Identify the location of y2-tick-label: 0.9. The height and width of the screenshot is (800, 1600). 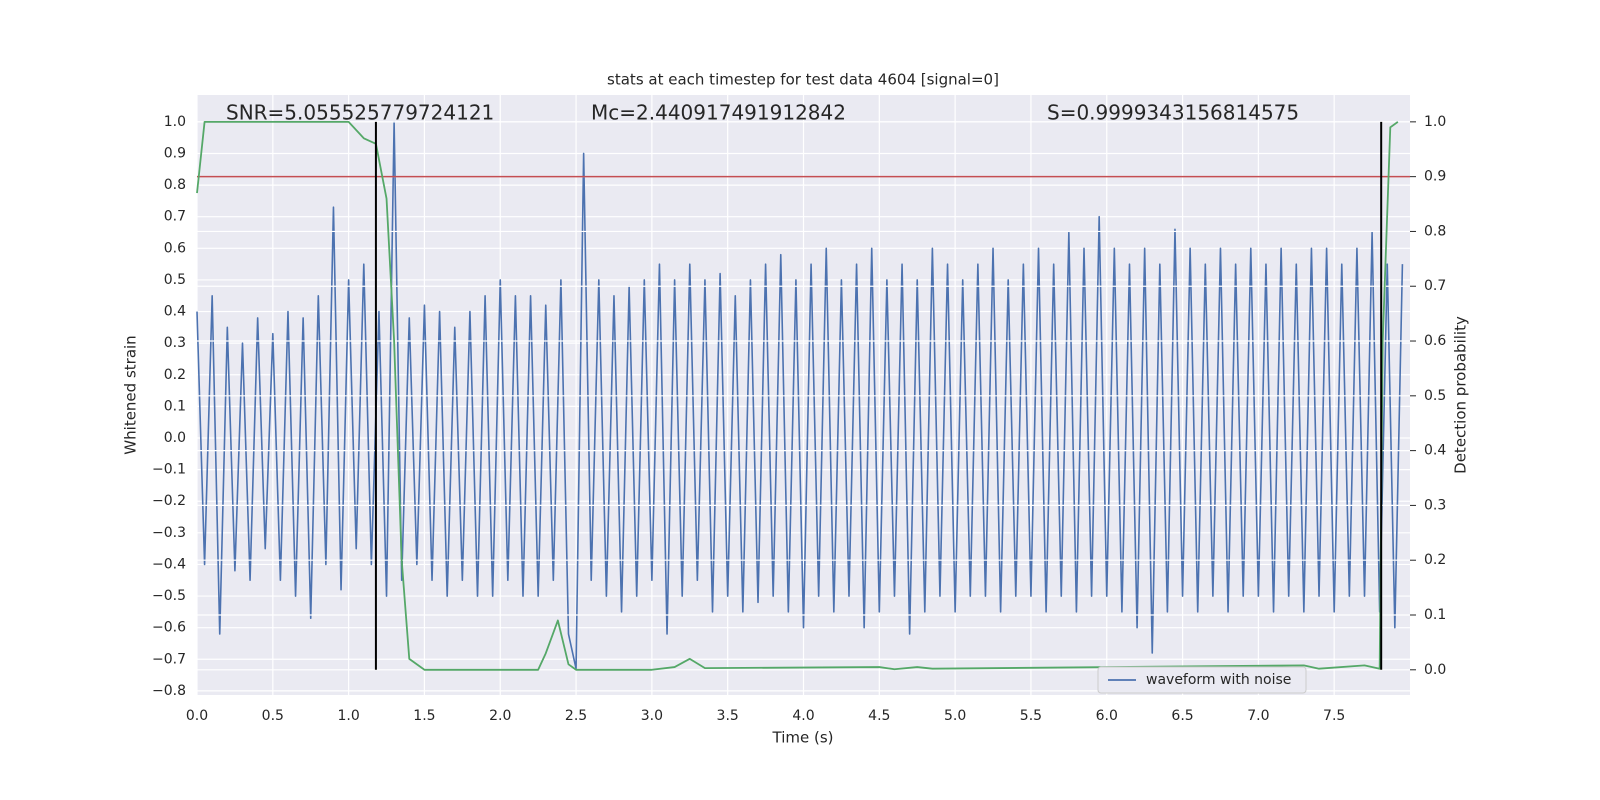
(1435, 177).